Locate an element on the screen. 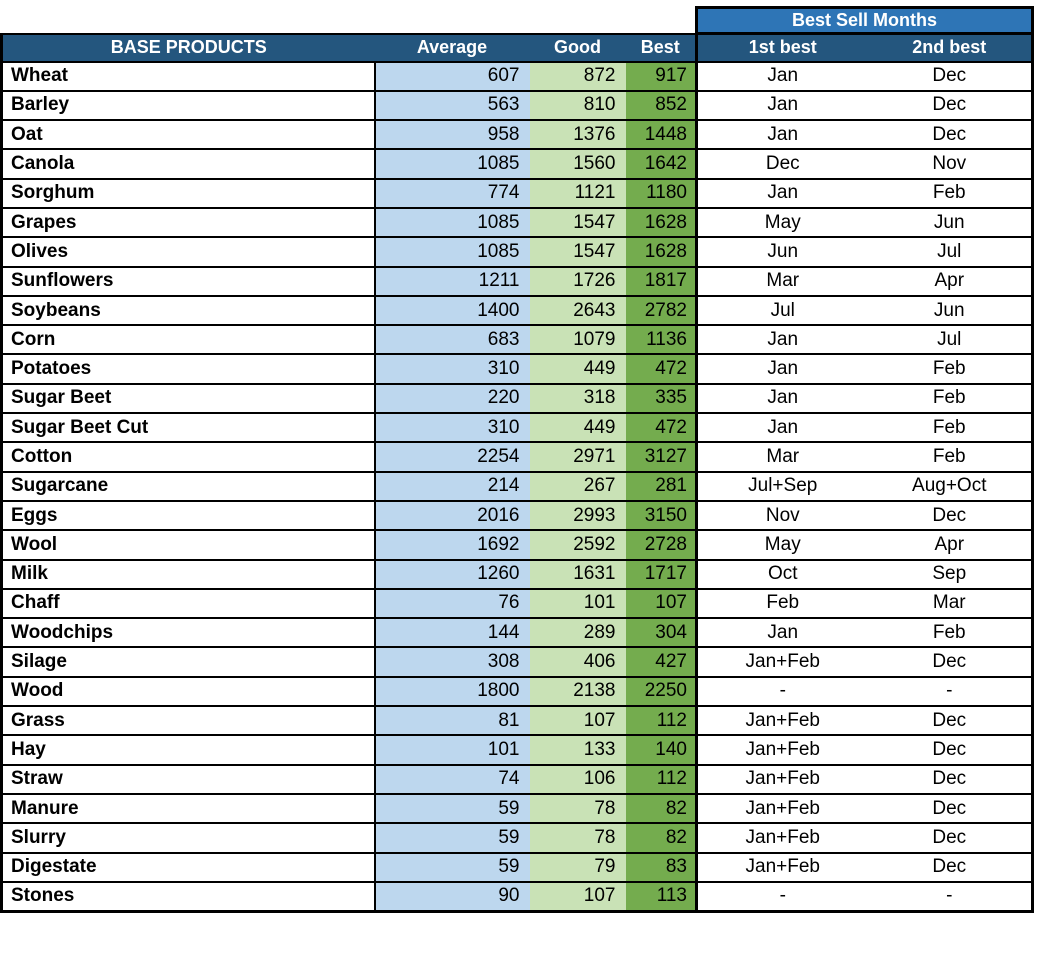 The height and width of the screenshot is (978, 1037). second-best-cell: Aug+Oct is located at coordinates (950, 486).